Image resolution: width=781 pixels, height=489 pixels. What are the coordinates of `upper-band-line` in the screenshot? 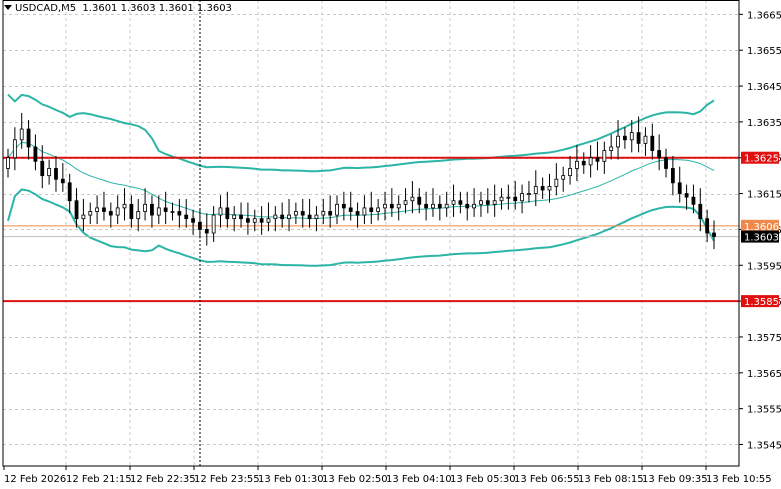 It's located at (361, 133).